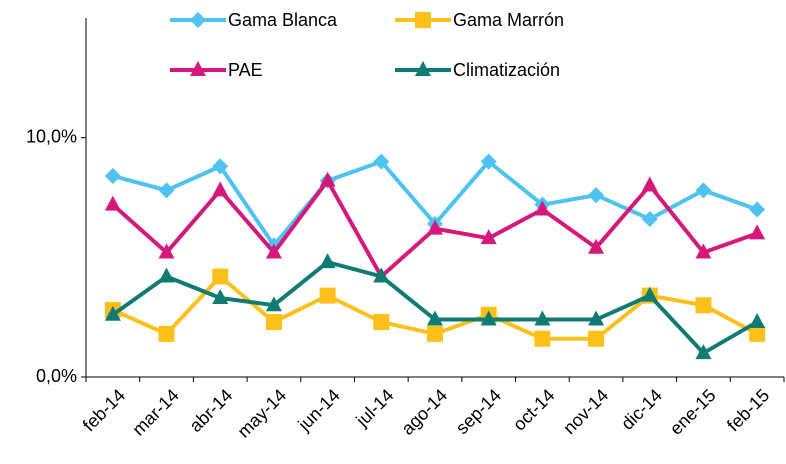 This screenshot has width=786, height=464. Describe the element at coordinates (534, 410) in the screenshot. I see `x-tick-label: oct-14` at that location.